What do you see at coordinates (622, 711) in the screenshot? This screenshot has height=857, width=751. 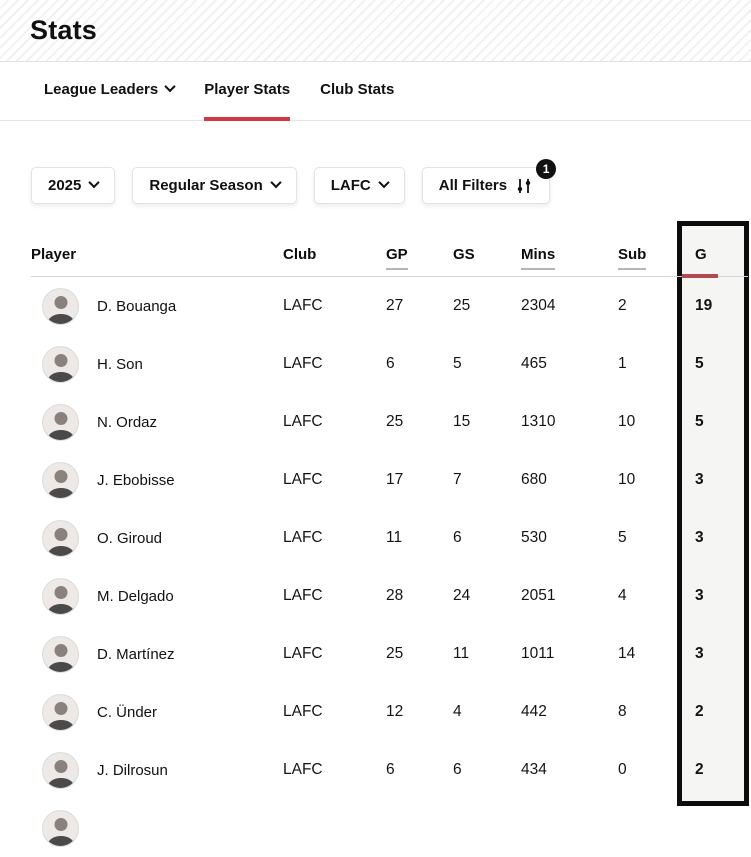 I see `sub-cell: 8` at bounding box center [622, 711].